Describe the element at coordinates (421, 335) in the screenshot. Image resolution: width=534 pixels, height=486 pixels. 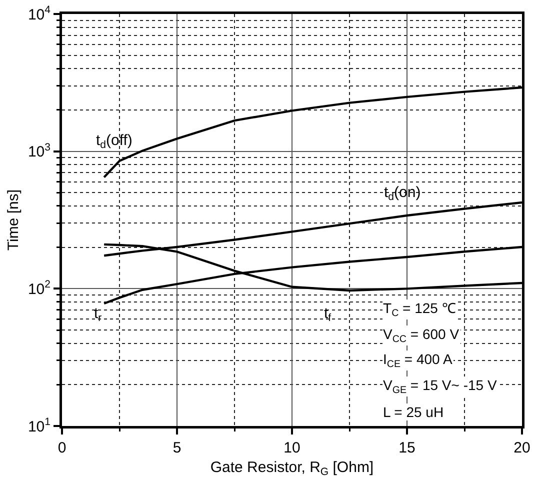
I see `annotation: V$_{CC}$ = 600 V` at that location.